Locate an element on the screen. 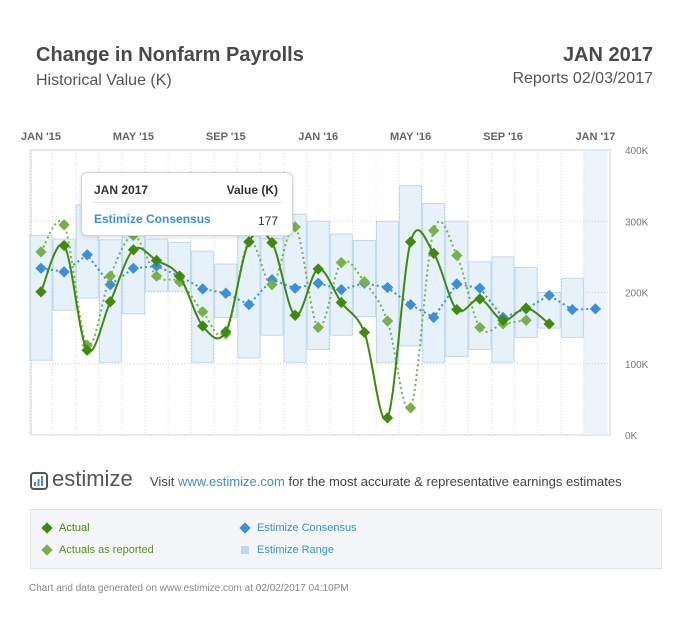 Image resolution: width=685 pixels, height=620 pixels. tooltip-divider is located at coordinates (187, 202).